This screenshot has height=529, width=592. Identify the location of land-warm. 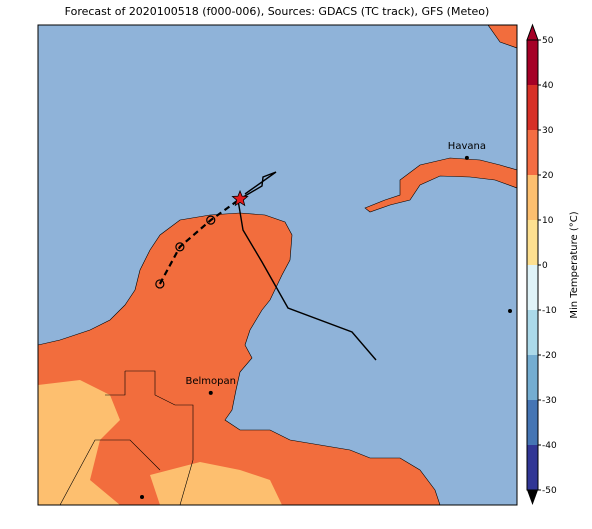
(79, 442).